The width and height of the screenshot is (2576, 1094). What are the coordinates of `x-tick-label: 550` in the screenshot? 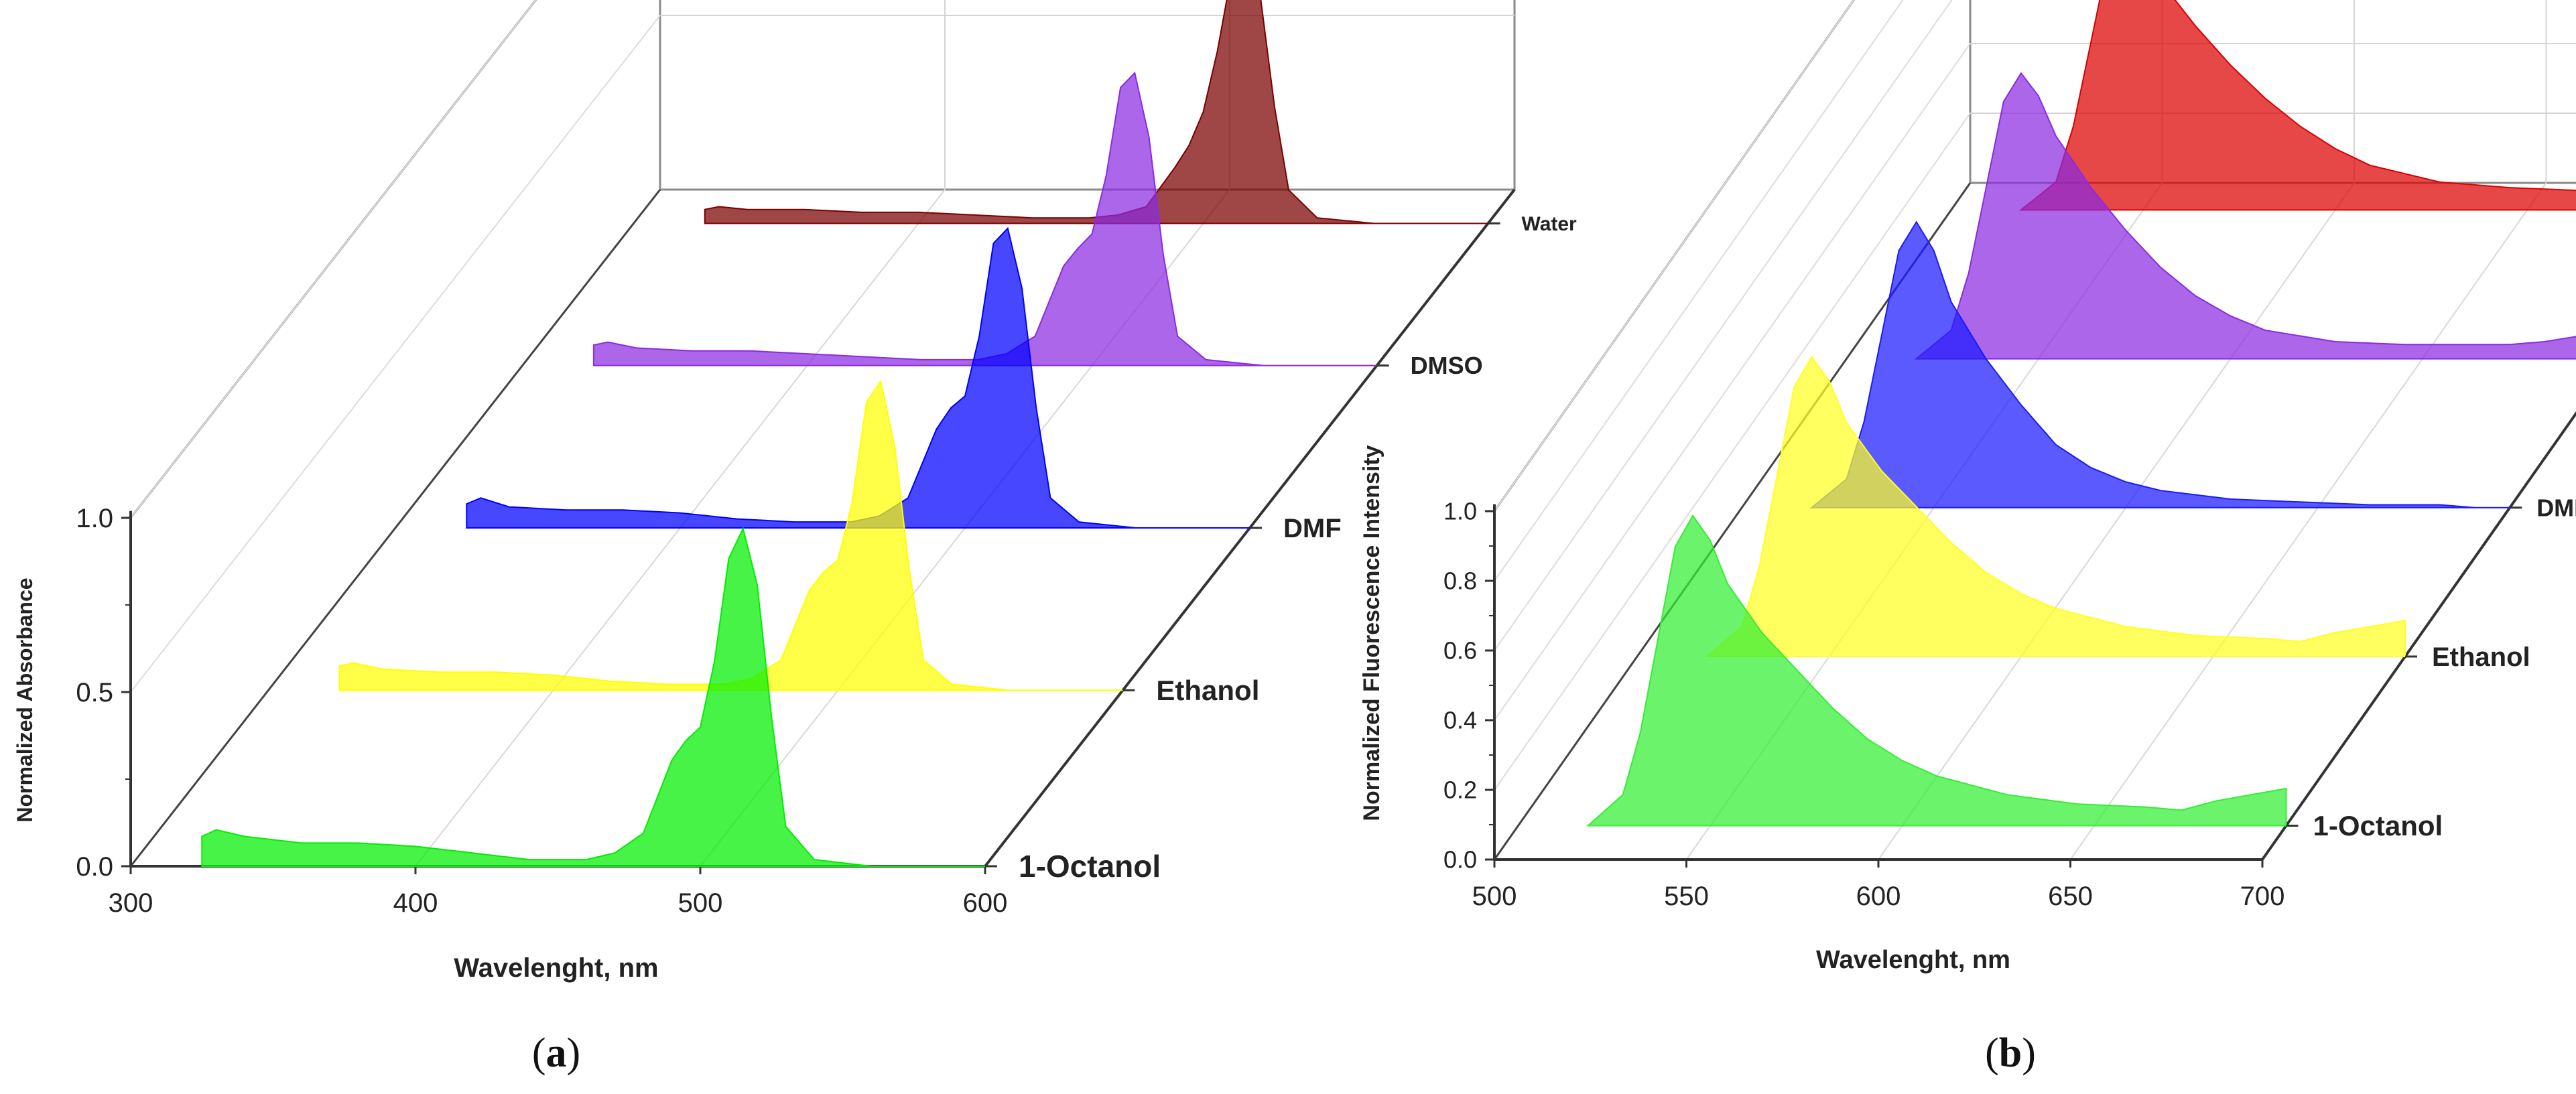 It's located at (1686, 896).